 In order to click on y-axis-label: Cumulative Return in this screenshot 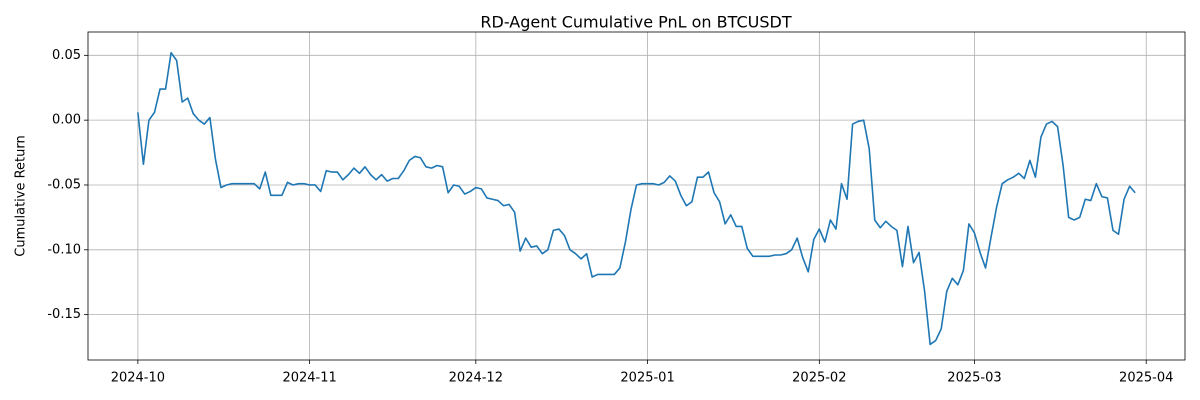, I will do `click(21, 195)`.